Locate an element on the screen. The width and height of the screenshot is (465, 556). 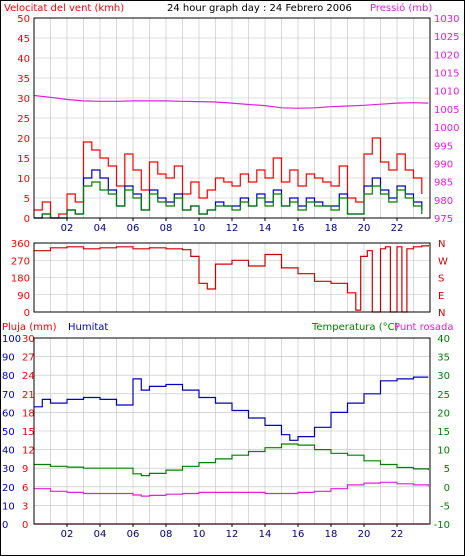
pressure-y-tick-label: 985 is located at coordinates (443, 183).